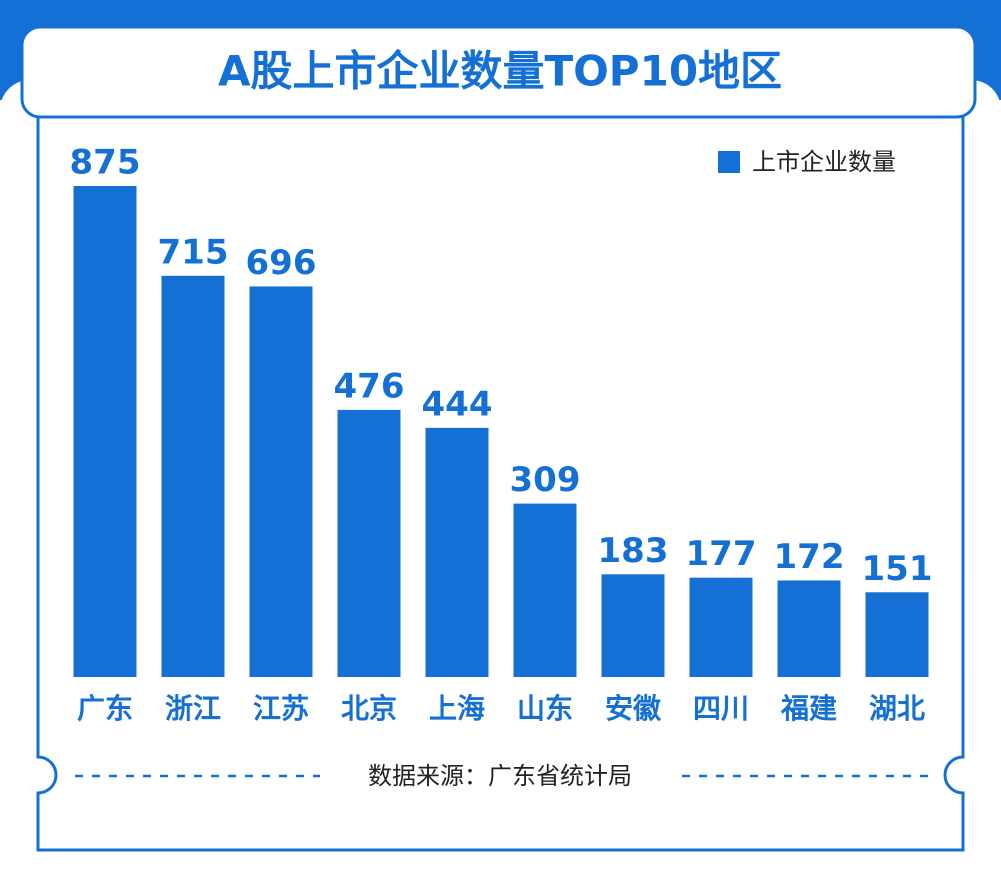 The height and width of the screenshot is (891, 1001). I want to click on value-label: 476, so click(369, 386).